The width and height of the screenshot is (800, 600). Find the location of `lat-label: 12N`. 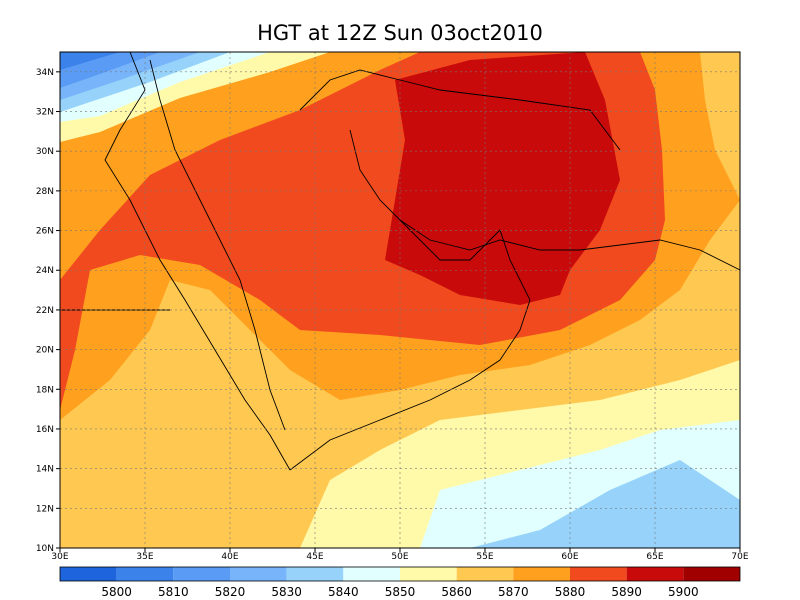

lat-label: 12N is located at coordinates (45, 509).